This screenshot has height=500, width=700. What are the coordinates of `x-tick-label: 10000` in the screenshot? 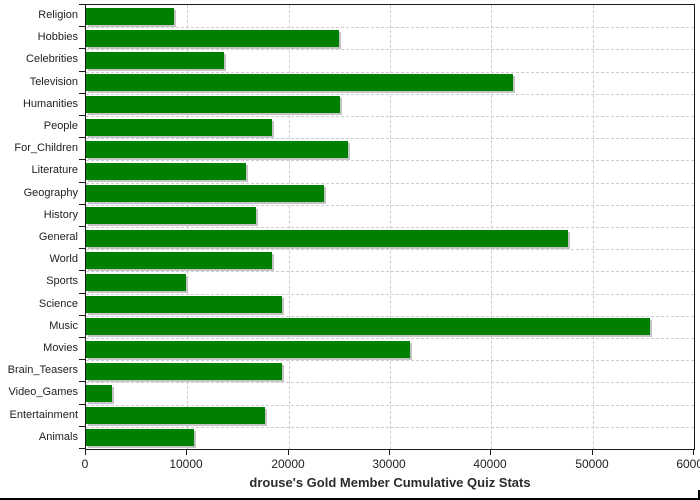 It's located at (186, 464).